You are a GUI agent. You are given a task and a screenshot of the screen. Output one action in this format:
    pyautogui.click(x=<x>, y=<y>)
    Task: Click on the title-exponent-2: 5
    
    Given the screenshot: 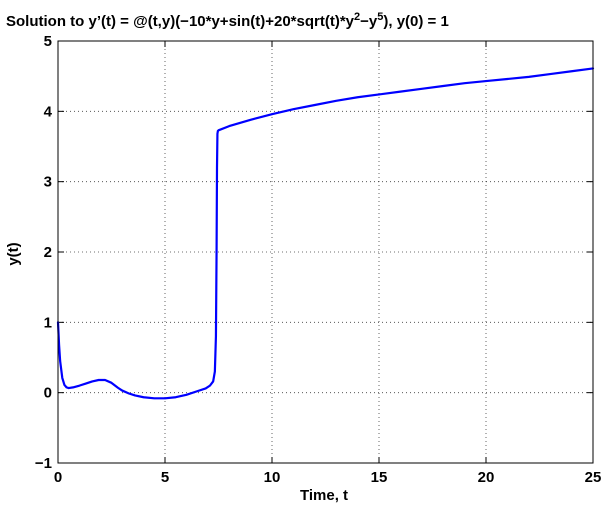 What is the action you would take?
    pyautogui.click(x=380, y=17)
    